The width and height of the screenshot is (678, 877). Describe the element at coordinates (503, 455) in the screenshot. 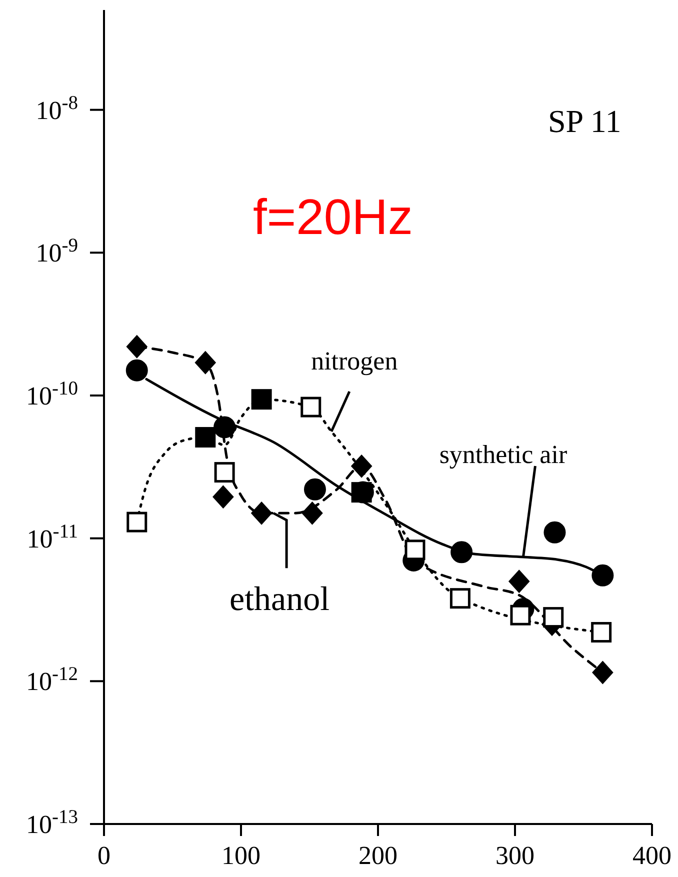

I see `annotation: synthetic air` at that location.